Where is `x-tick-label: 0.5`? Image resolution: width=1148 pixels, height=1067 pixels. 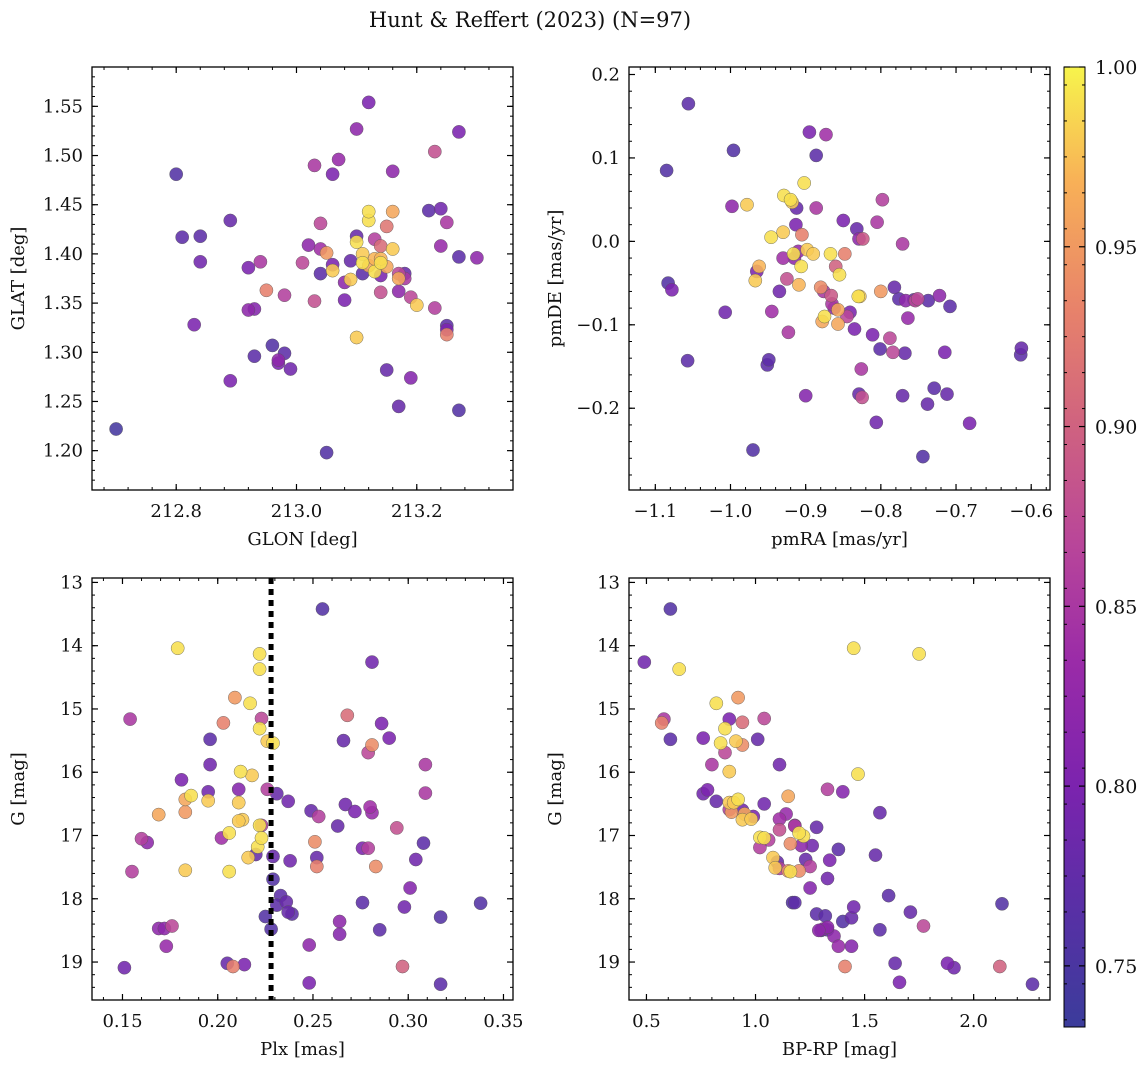 x-tick-label: 0.5 is located at coordinates (646, 1021).